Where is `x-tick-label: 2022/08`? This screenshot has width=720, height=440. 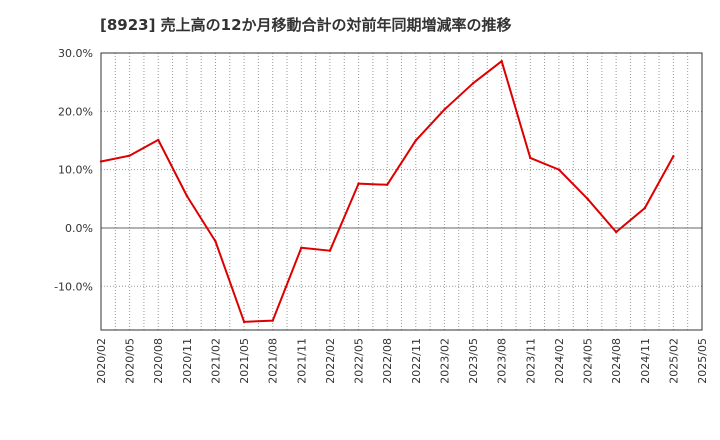
x-tick-label: 2022/08 is located at coordinates (387, 361).